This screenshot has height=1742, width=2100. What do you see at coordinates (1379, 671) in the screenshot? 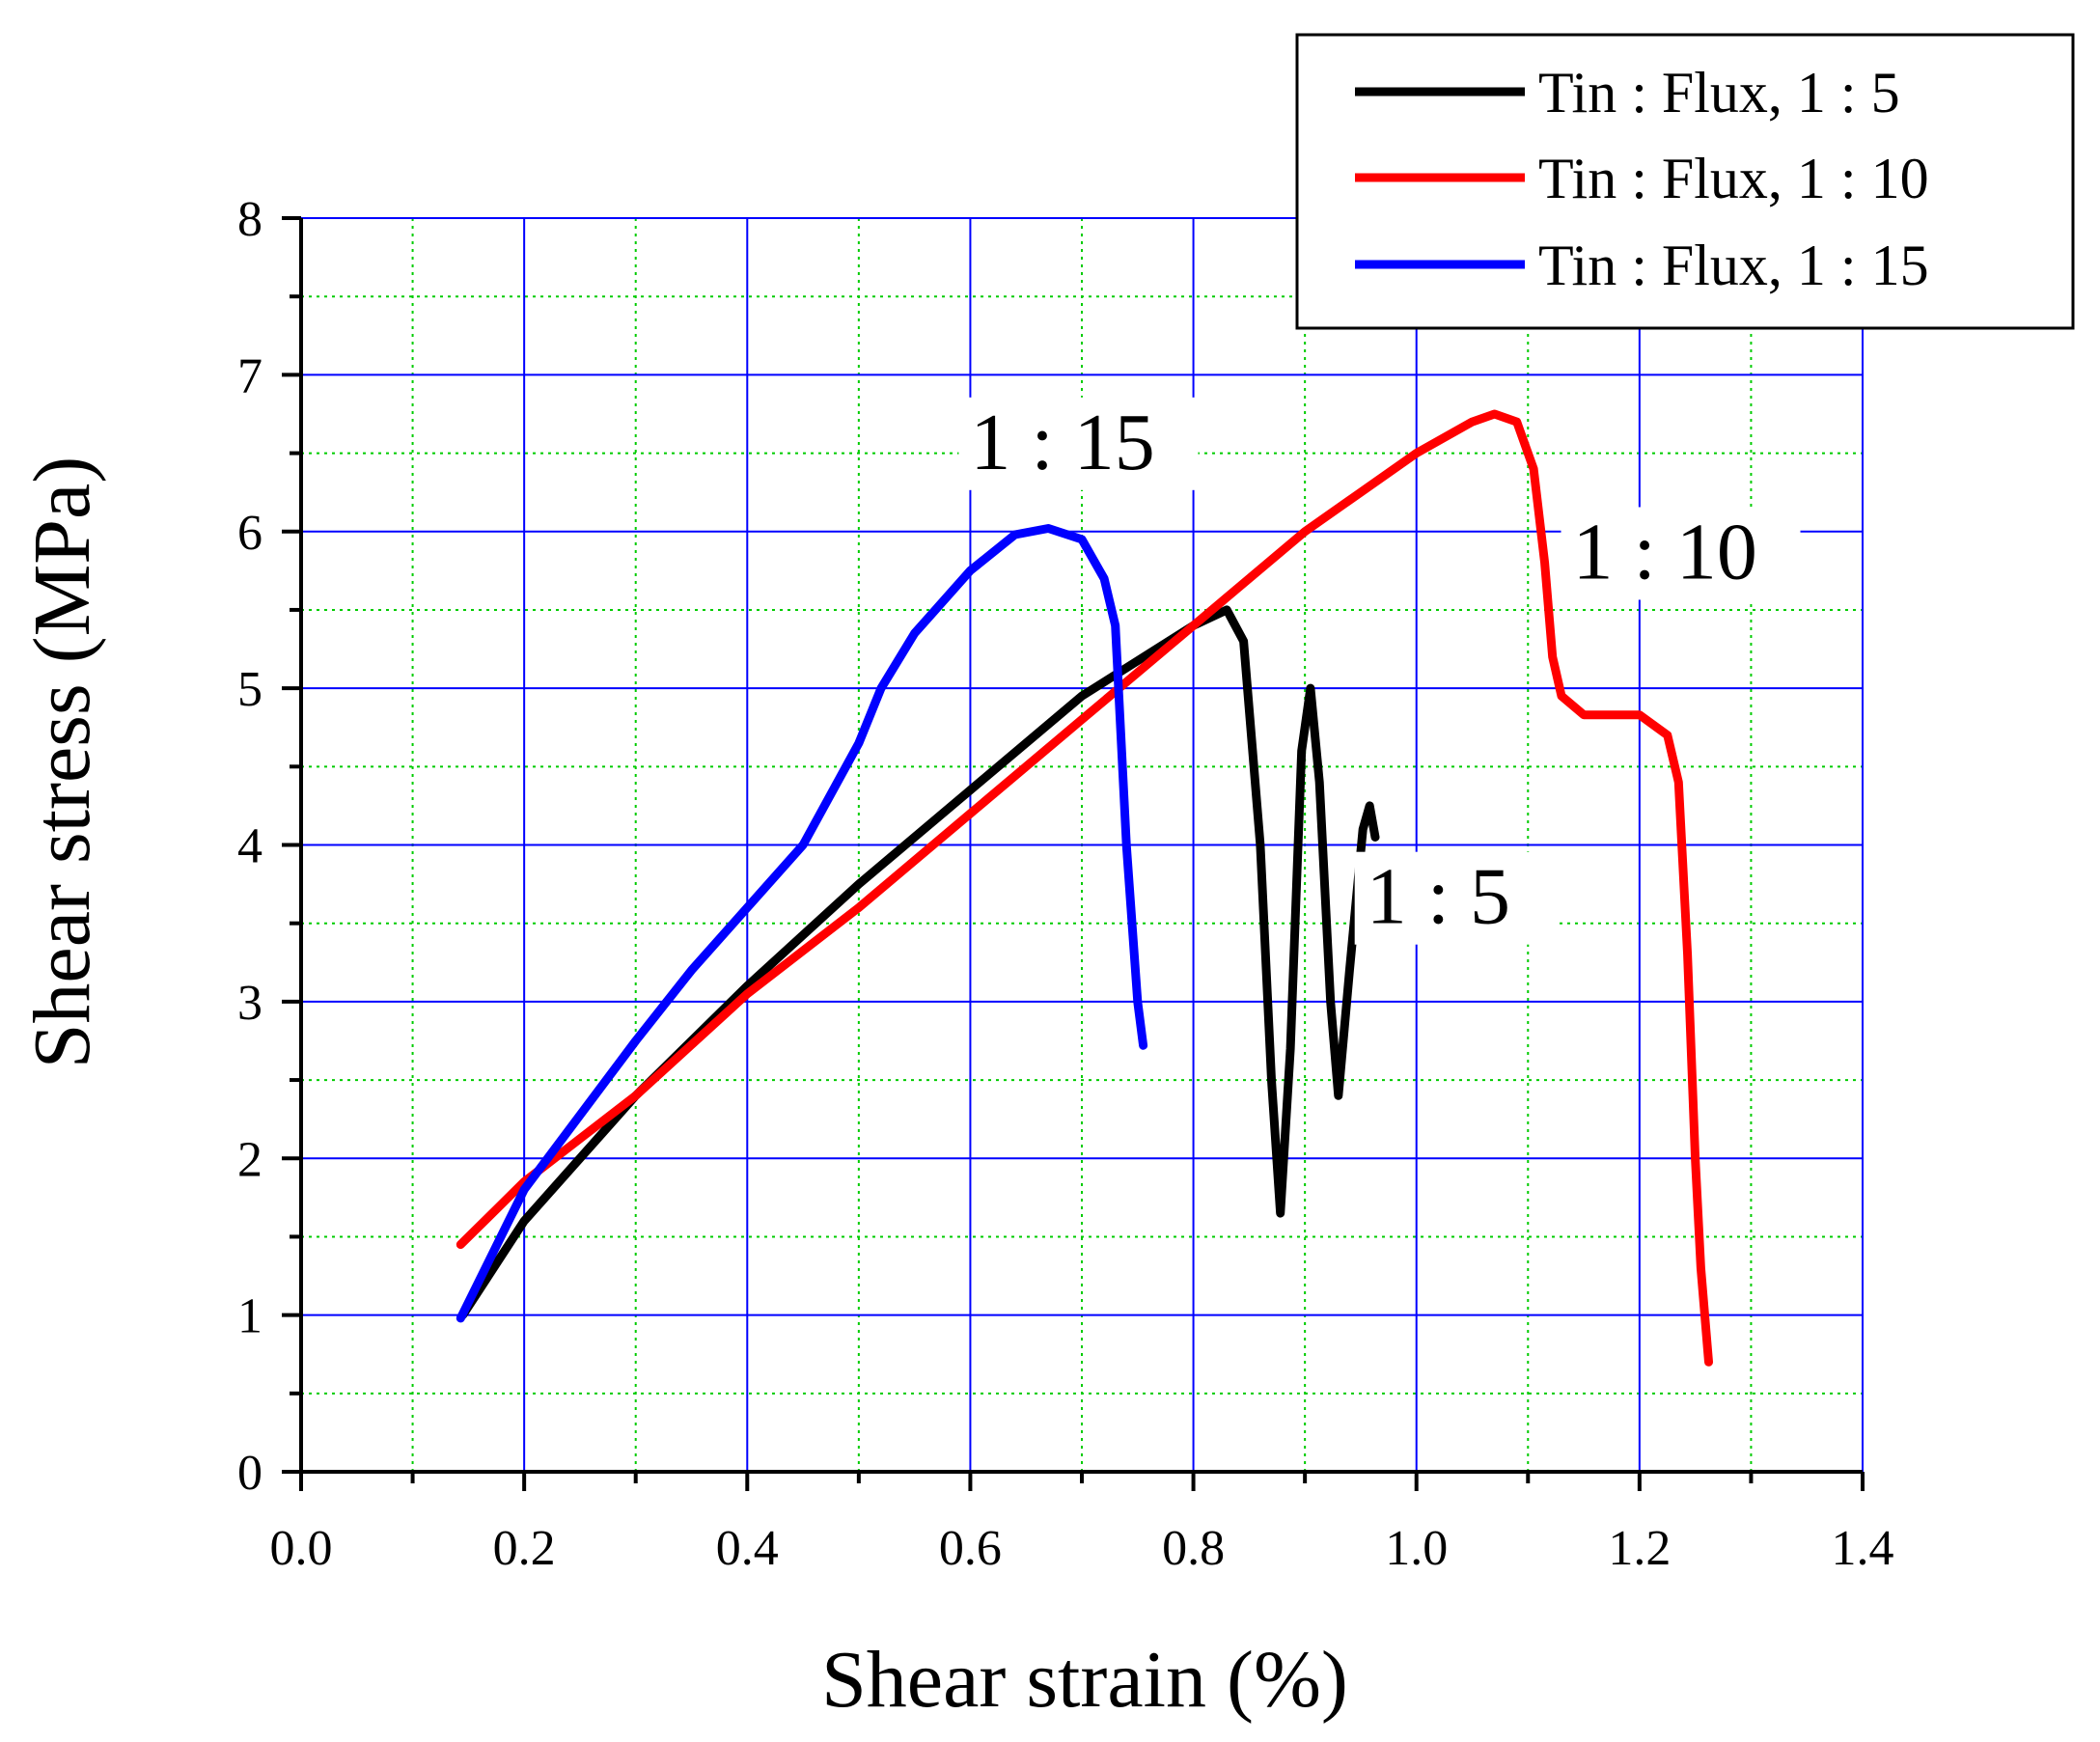
I see `annotations: 1 : 15 1 : 10 1 : 5` at bounding box center [1379, 671].